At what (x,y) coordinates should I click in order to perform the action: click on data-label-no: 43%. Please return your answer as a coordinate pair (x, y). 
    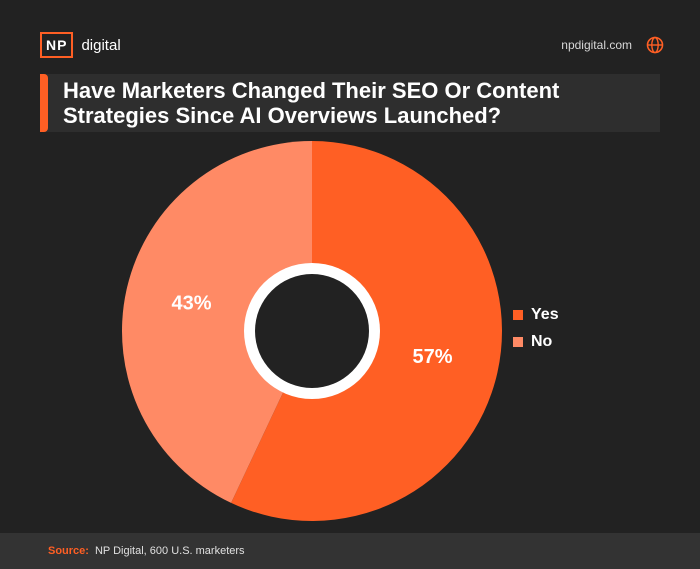
    Looking at the image, I should click on (191, 303).